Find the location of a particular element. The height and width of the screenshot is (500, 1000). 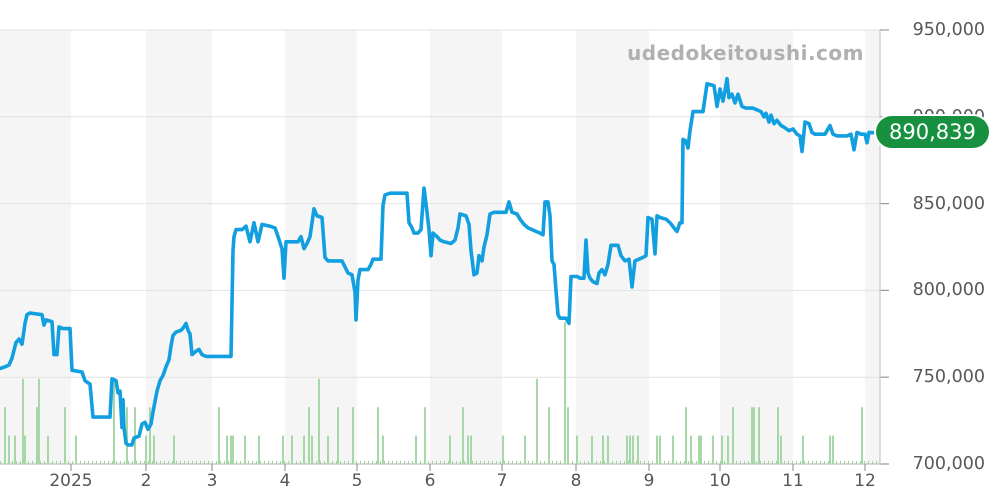

y-axis-label: 950,000 is located at coordinates (948, 30).